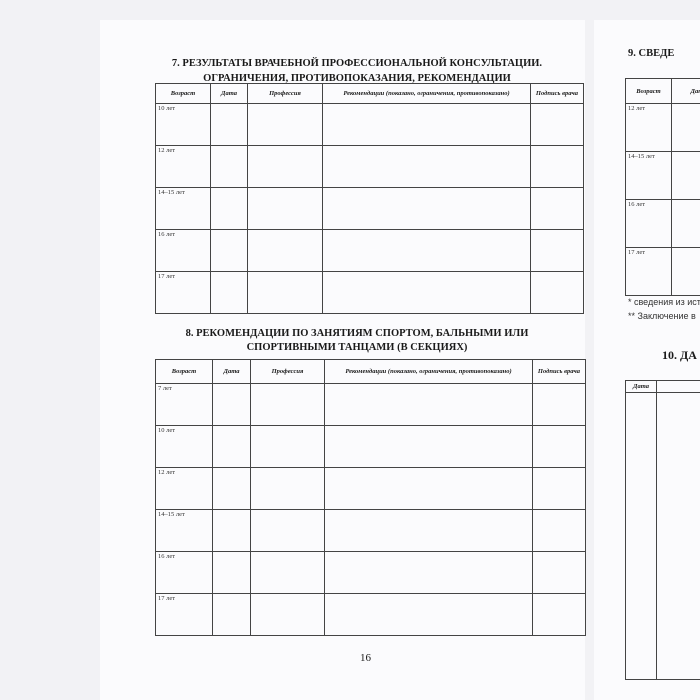  I want to click on table-row: 7 лет, so click(370, 404).